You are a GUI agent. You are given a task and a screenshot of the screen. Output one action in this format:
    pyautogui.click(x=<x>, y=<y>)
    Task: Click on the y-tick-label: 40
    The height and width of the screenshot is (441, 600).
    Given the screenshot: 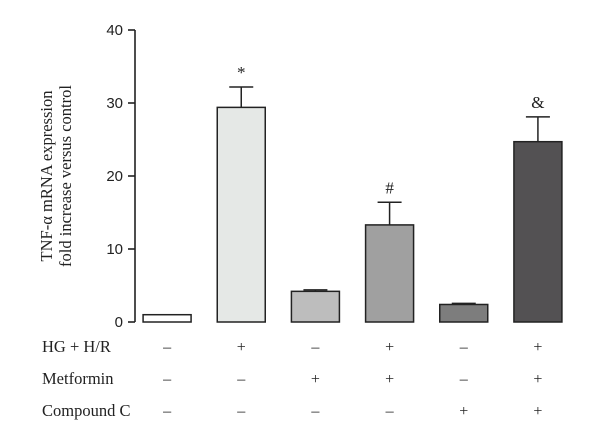 What is the action you would take?
    pyautogui.click(x=114, y=30)
    